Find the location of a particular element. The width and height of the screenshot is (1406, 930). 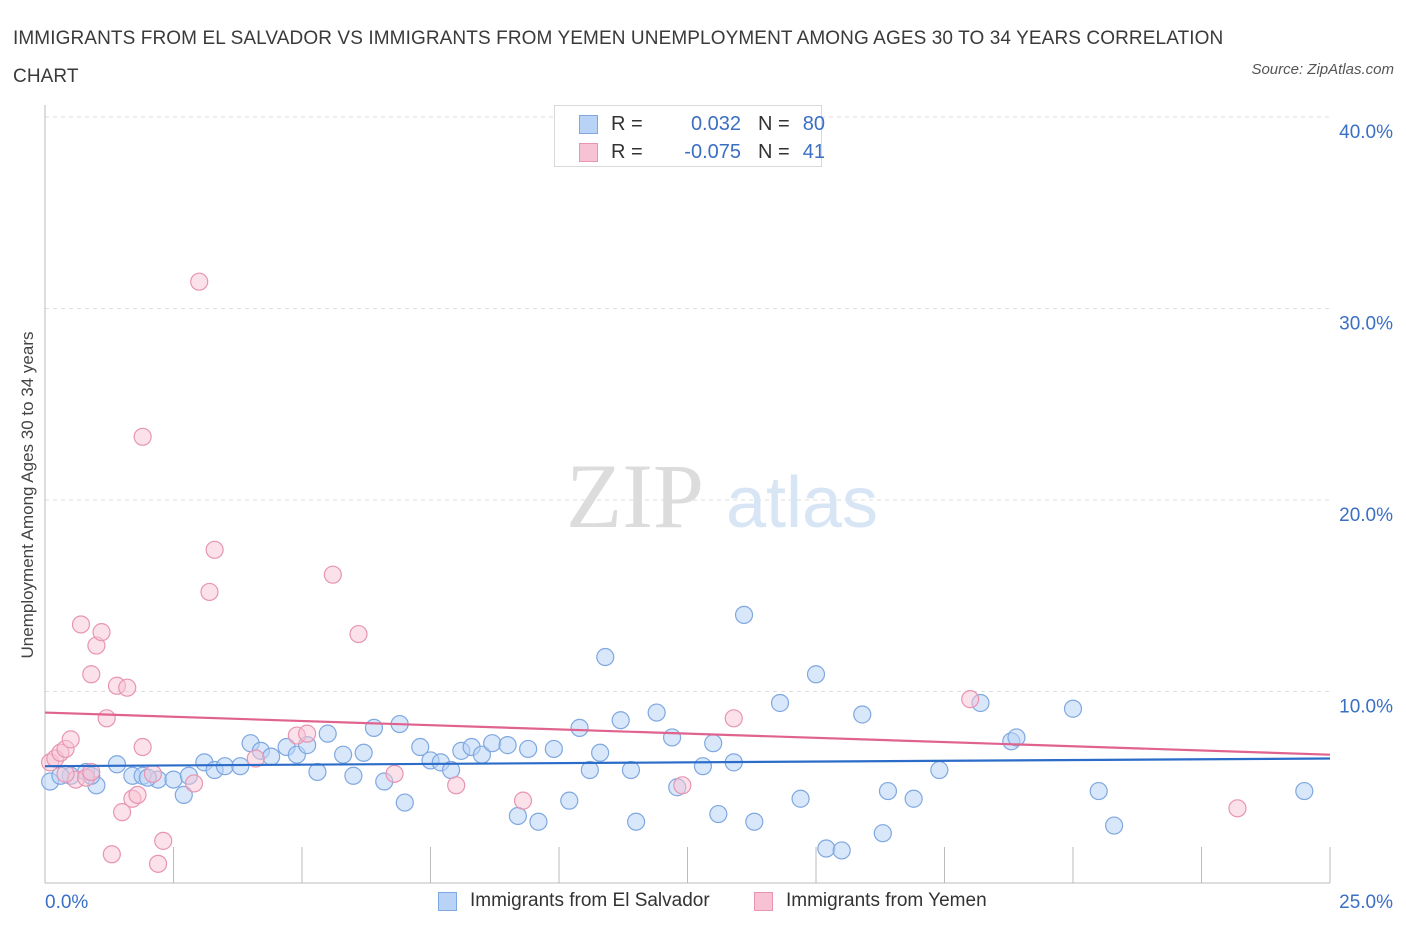

legend-n-label: N = is located at coordinates (774, 152).